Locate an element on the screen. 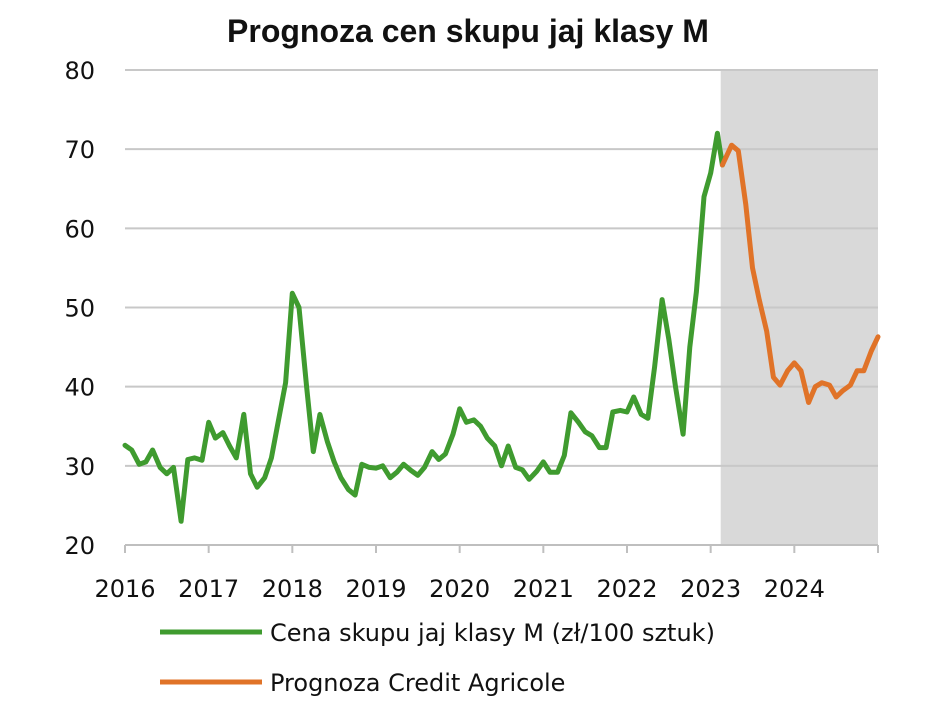  x-tick-label: 2020 is located at coordinates (459, 589).